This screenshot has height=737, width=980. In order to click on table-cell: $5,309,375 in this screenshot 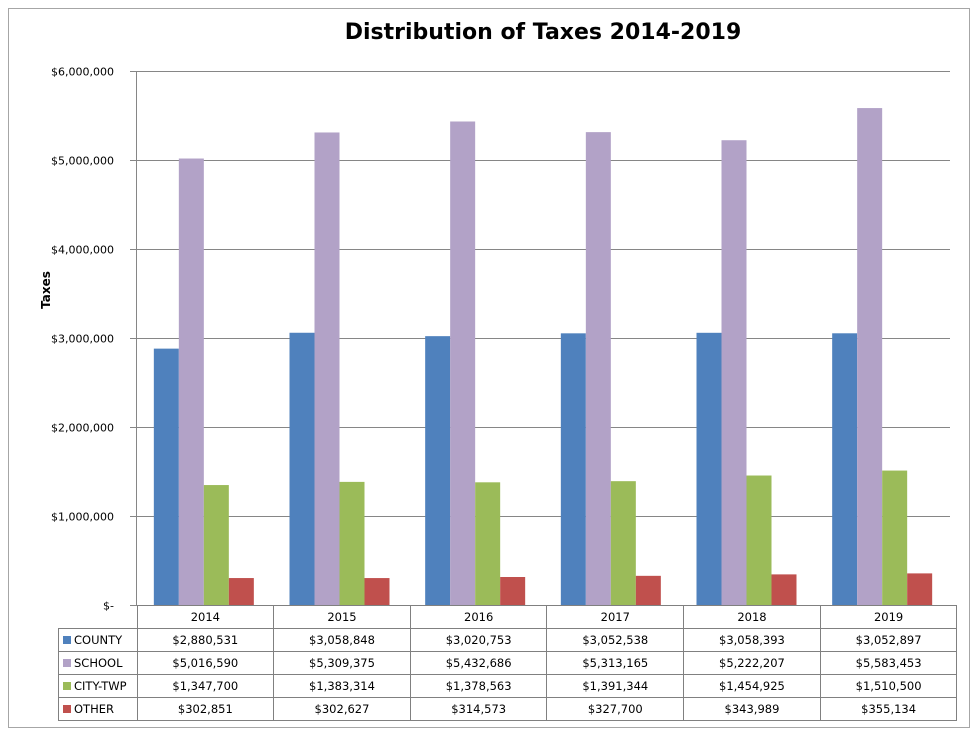, I will do `click(342, 663)`.